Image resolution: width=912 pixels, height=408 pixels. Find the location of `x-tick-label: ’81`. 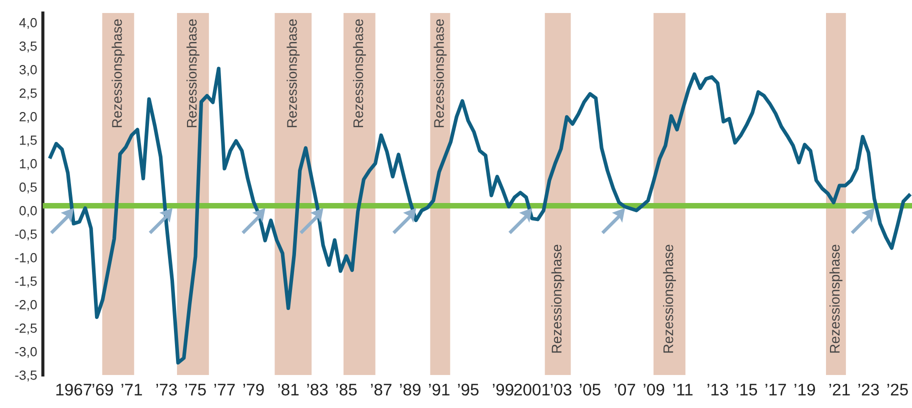

x-tick-label: ’81 is located at coordinates (288, 390).